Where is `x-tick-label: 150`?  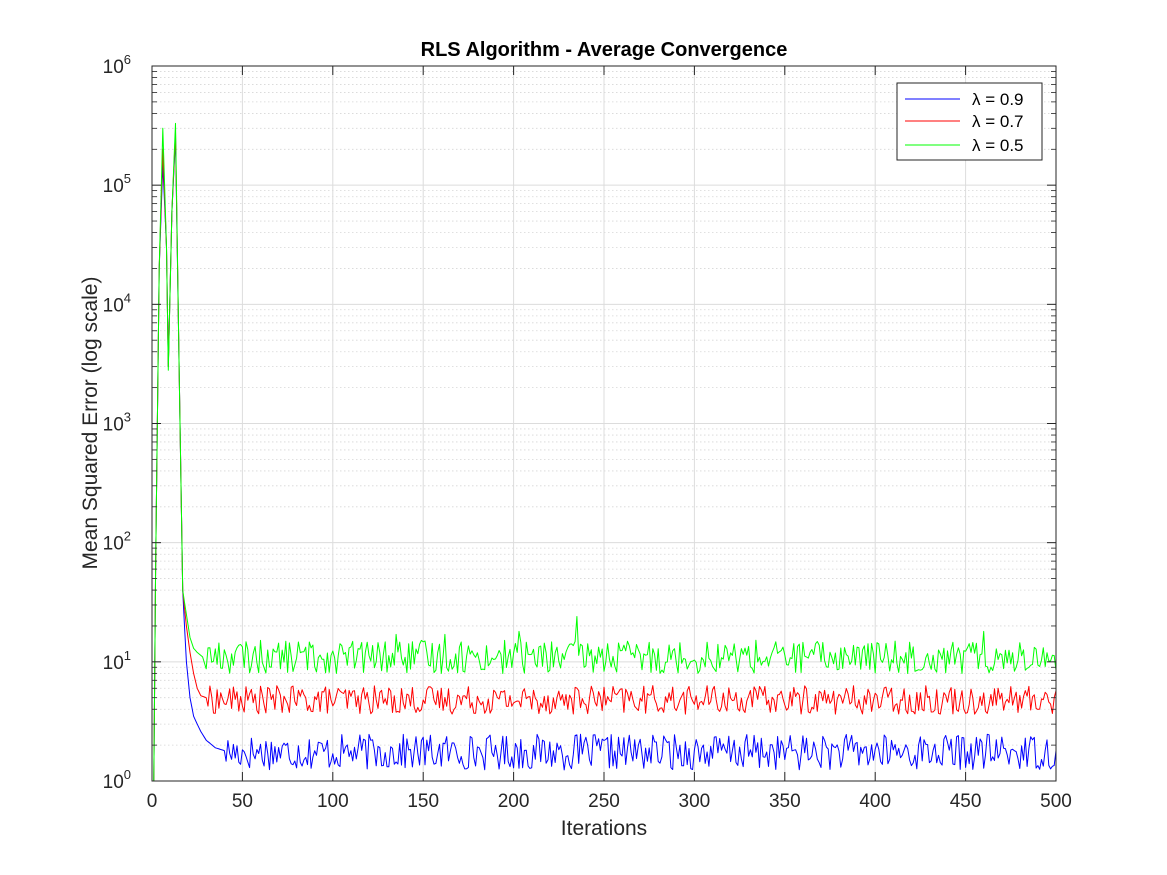 x-tick-label: 150 is located at coordinates (423, 801).